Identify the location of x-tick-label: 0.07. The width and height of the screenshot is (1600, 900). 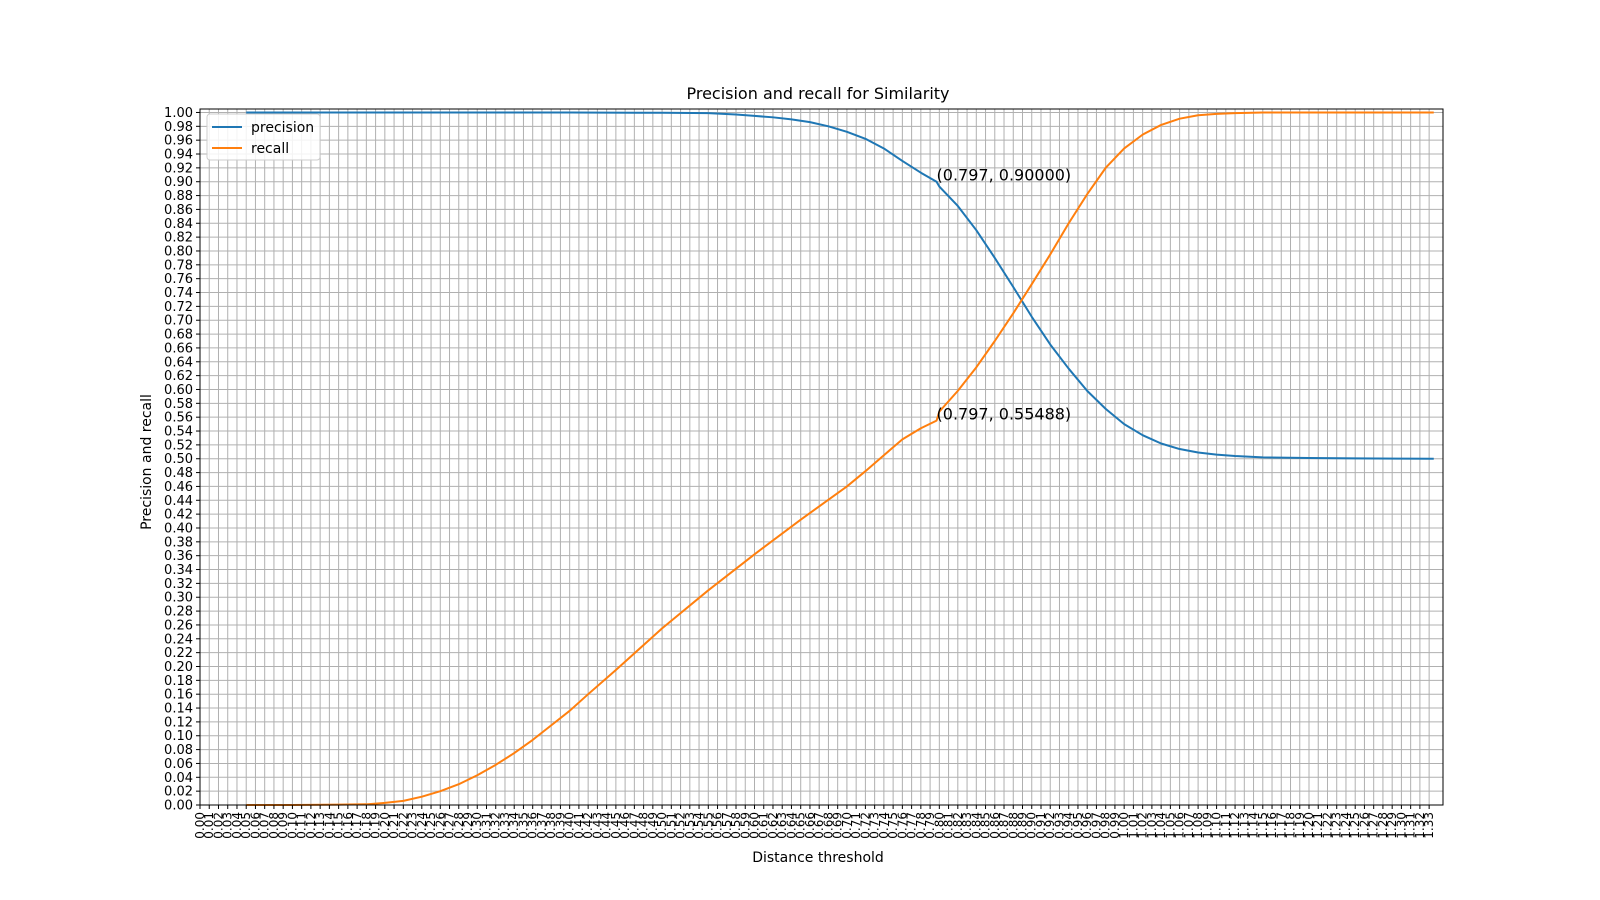
(265, 825).